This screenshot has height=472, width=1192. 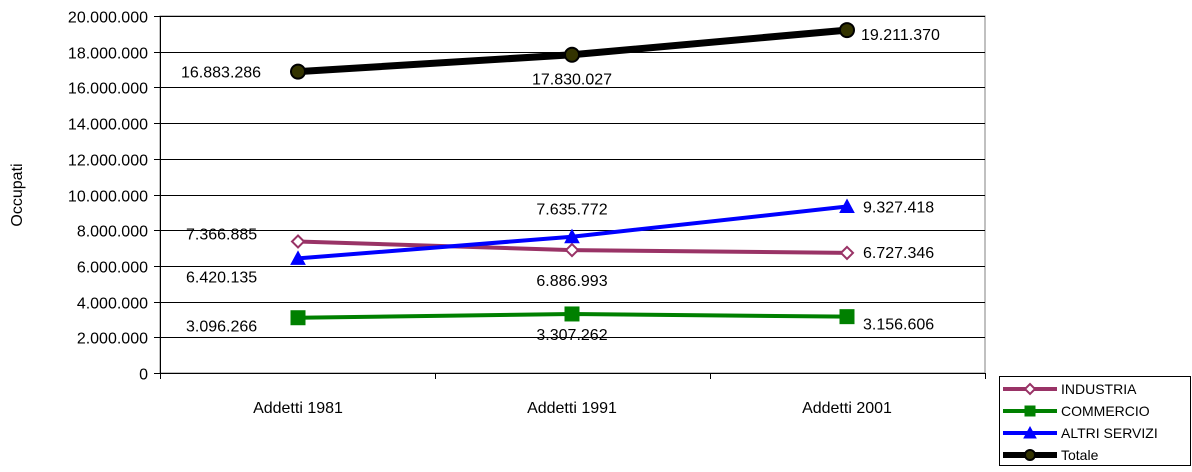 What do you see at coordinates (571, 210) in the screenshot?
I see `data-label: 7.635.772` at bounding box center [571, 210].